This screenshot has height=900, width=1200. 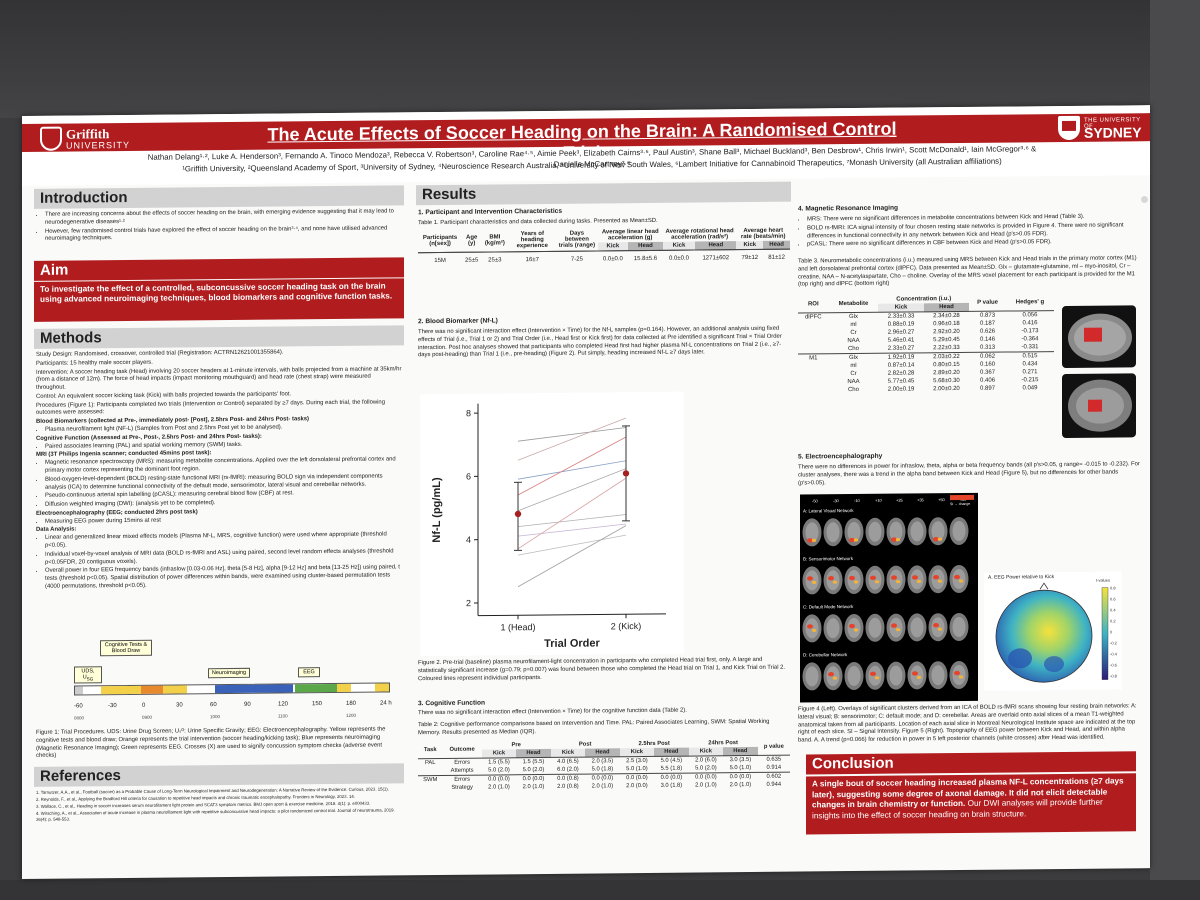 I want to click on timeline-label-cognitive: Cognitive Tests & Blood Draw, so click(x=126, y=648).